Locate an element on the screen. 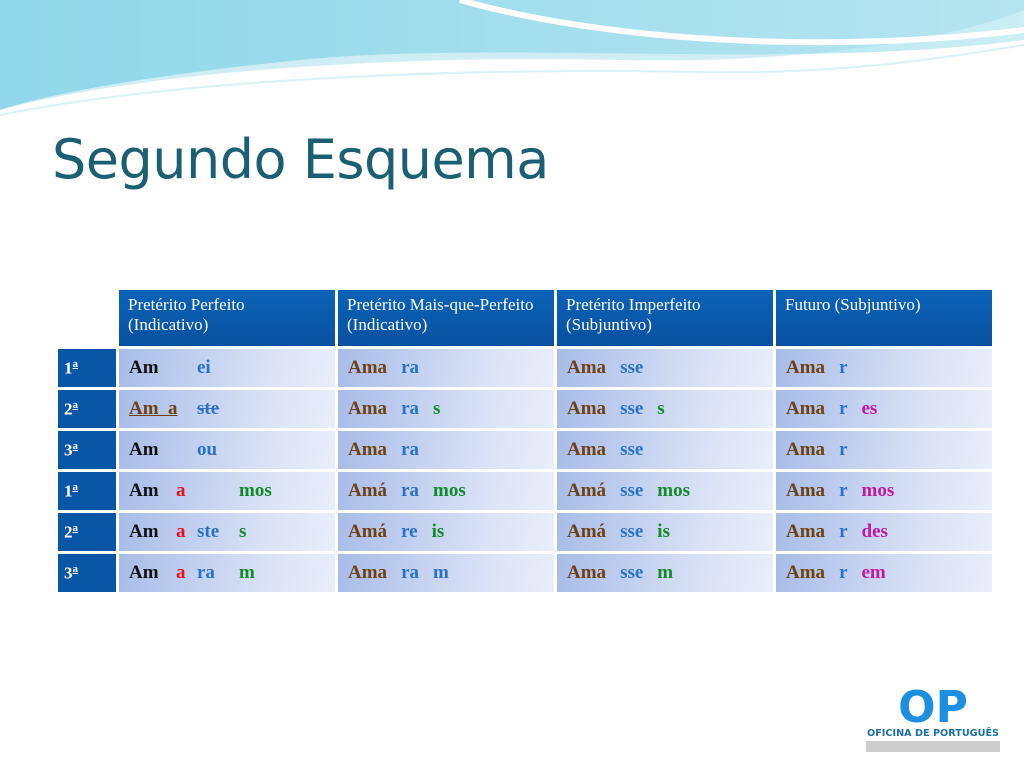 This screenshot has height=768, width=1024. header-preterito-perfeito: Pretérito Perfeito (Indicativo) is located at coordinates (227, 318).